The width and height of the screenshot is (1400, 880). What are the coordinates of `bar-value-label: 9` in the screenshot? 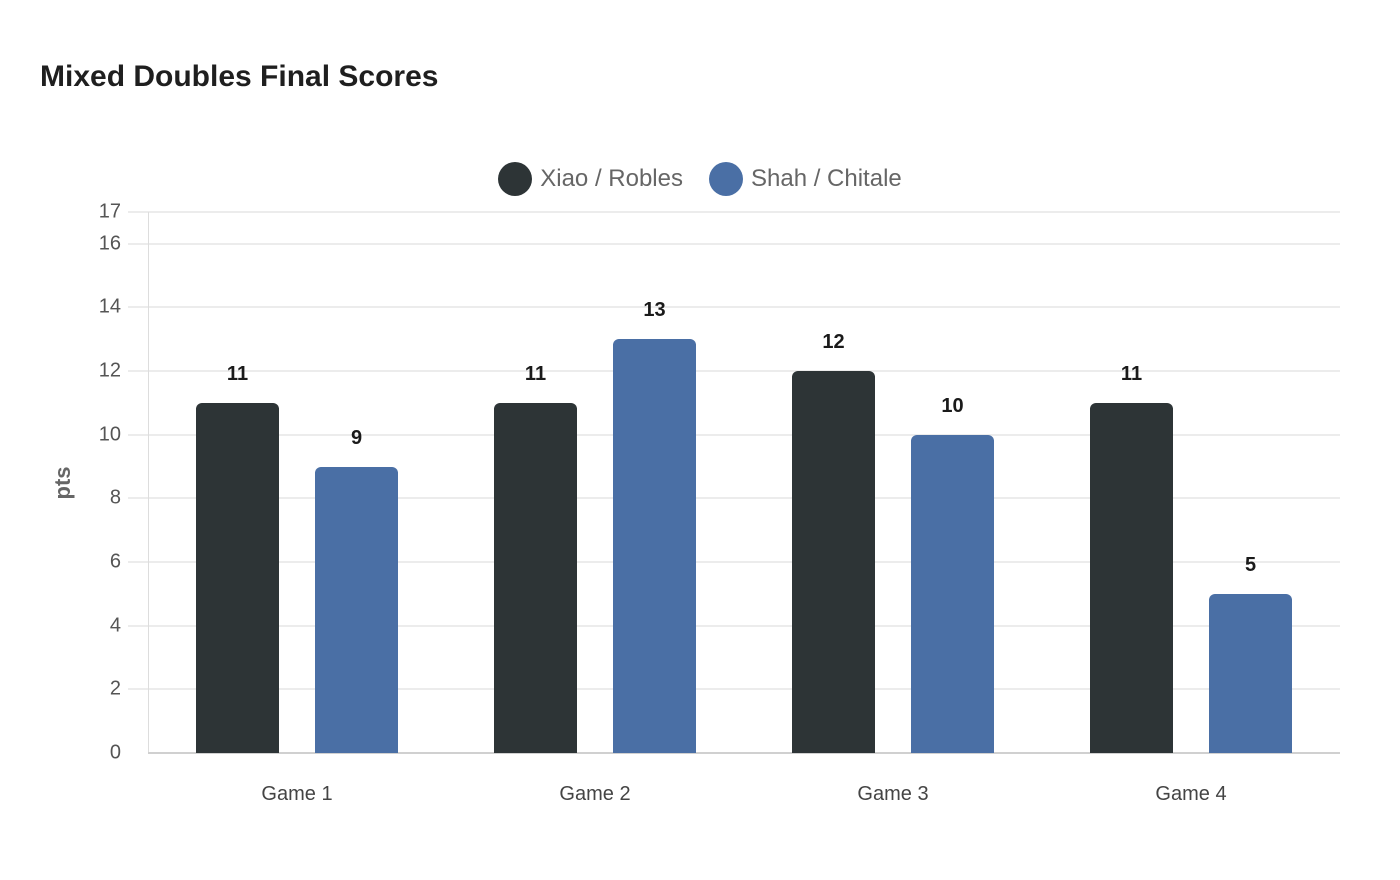 It's located at (356, 437).